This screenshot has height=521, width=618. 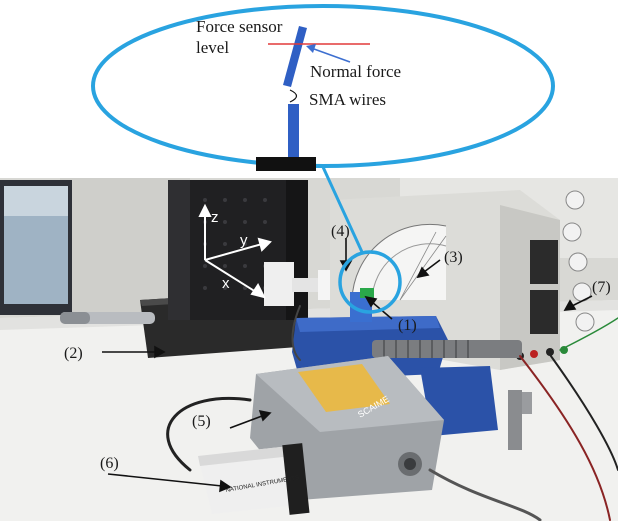 I want to click on coordinate-axes, so click(x=235, y=251).